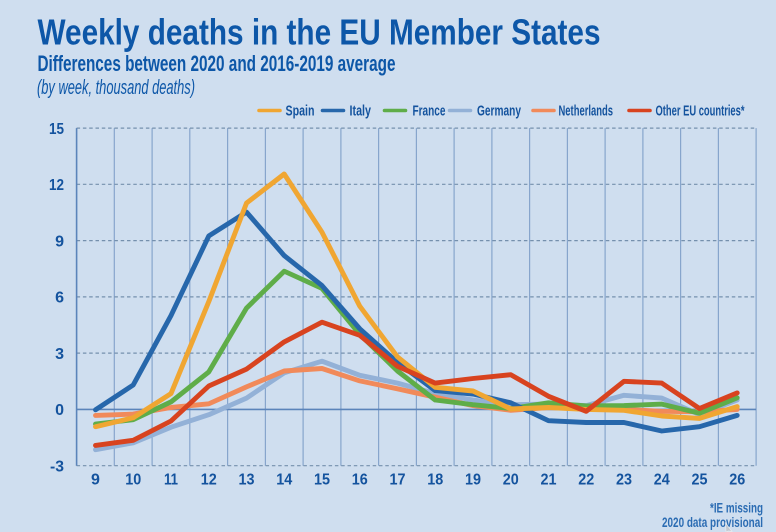 The height and width of the screenshot is (532, 776). Describe the element at coordinates (171, 480) in the screenshot. I see `svg-text: 11` at that location.